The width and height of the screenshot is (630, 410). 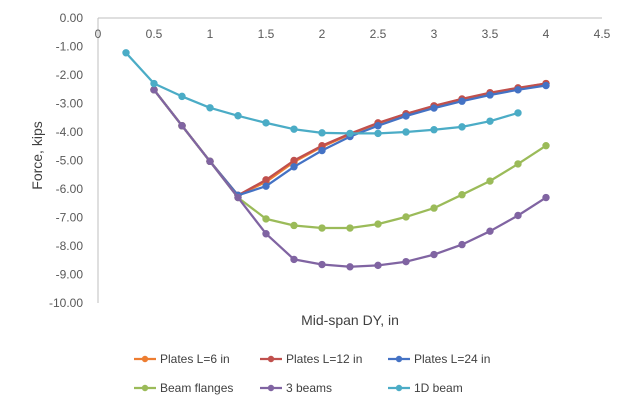 I want to click on x-tick-label: 1, so click(x=210, y=34).